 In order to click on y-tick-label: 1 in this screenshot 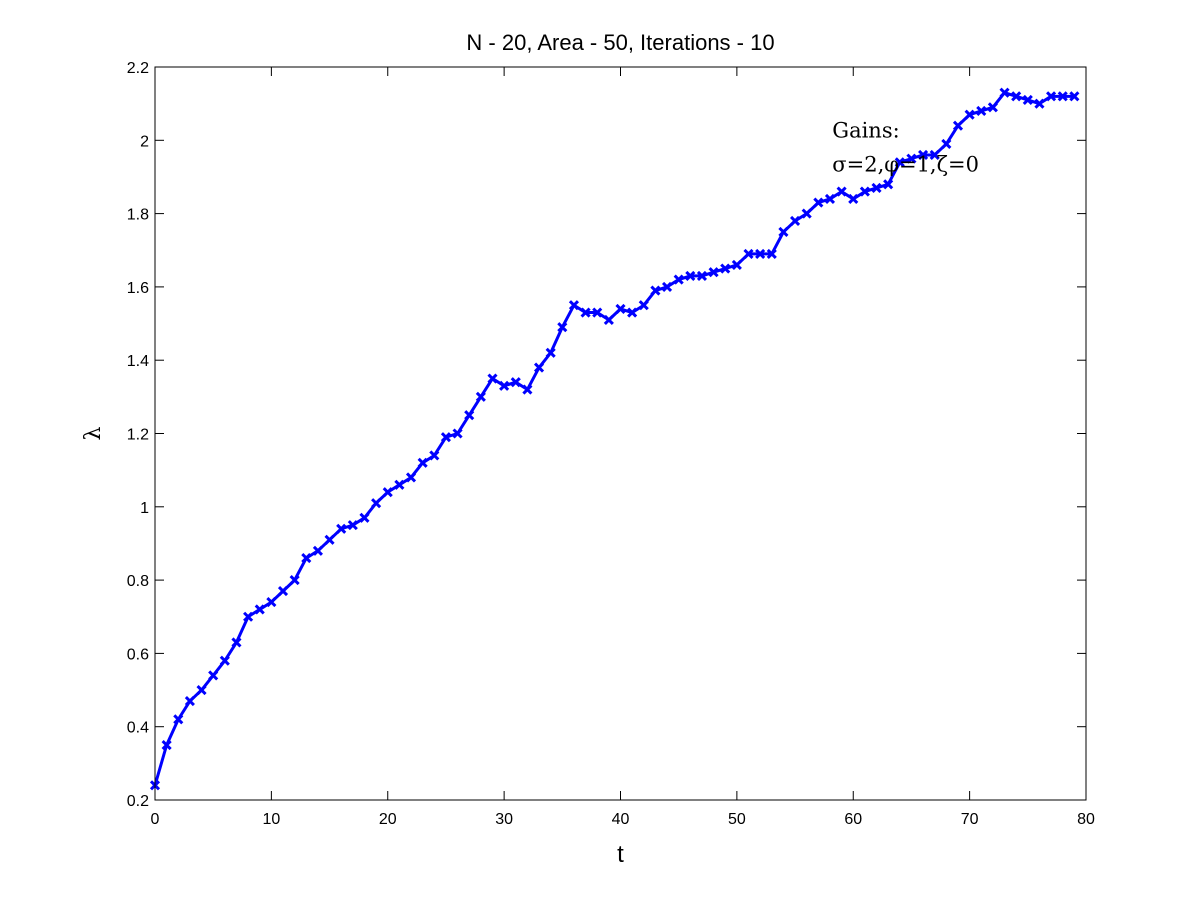, I will do `click(144, 508)`.